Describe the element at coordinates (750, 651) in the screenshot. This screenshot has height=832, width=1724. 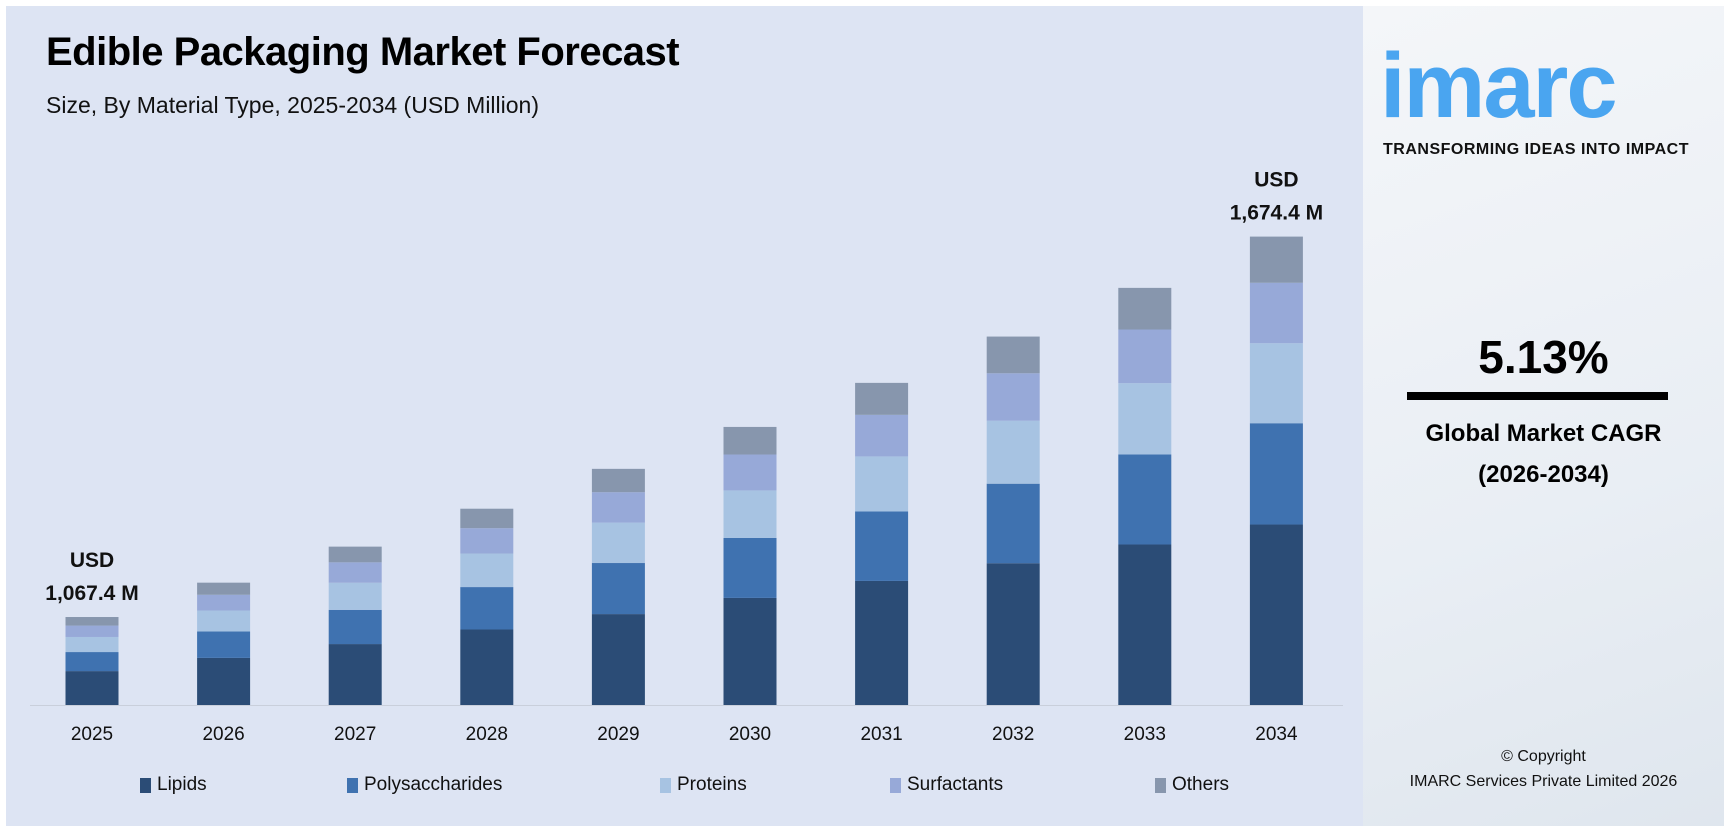
I see `bar-segment-lipids-2030` at that location.